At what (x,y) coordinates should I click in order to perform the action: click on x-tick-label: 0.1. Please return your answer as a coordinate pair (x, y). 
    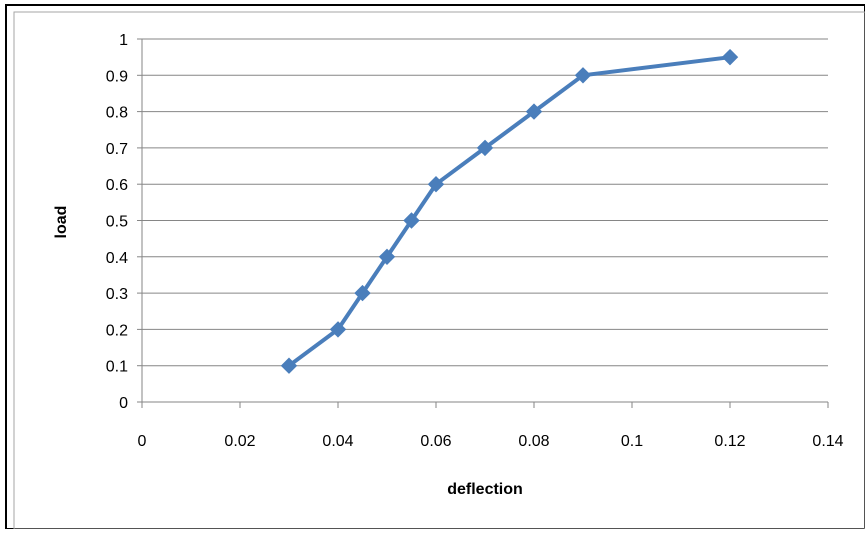
    Looking at the image, I should click on (632, 441).